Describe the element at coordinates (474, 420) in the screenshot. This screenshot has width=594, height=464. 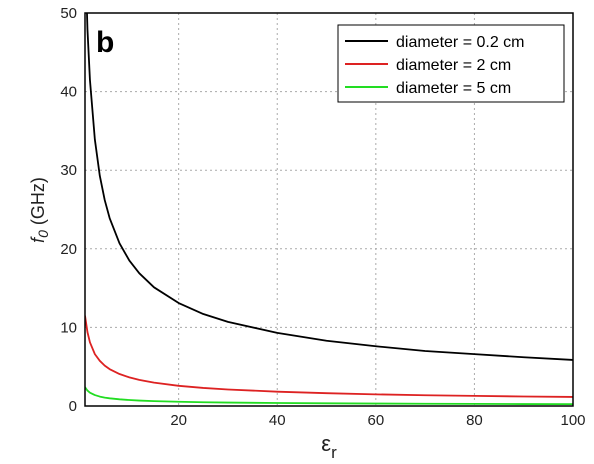
I see `x-tick-label: 80` at that location.